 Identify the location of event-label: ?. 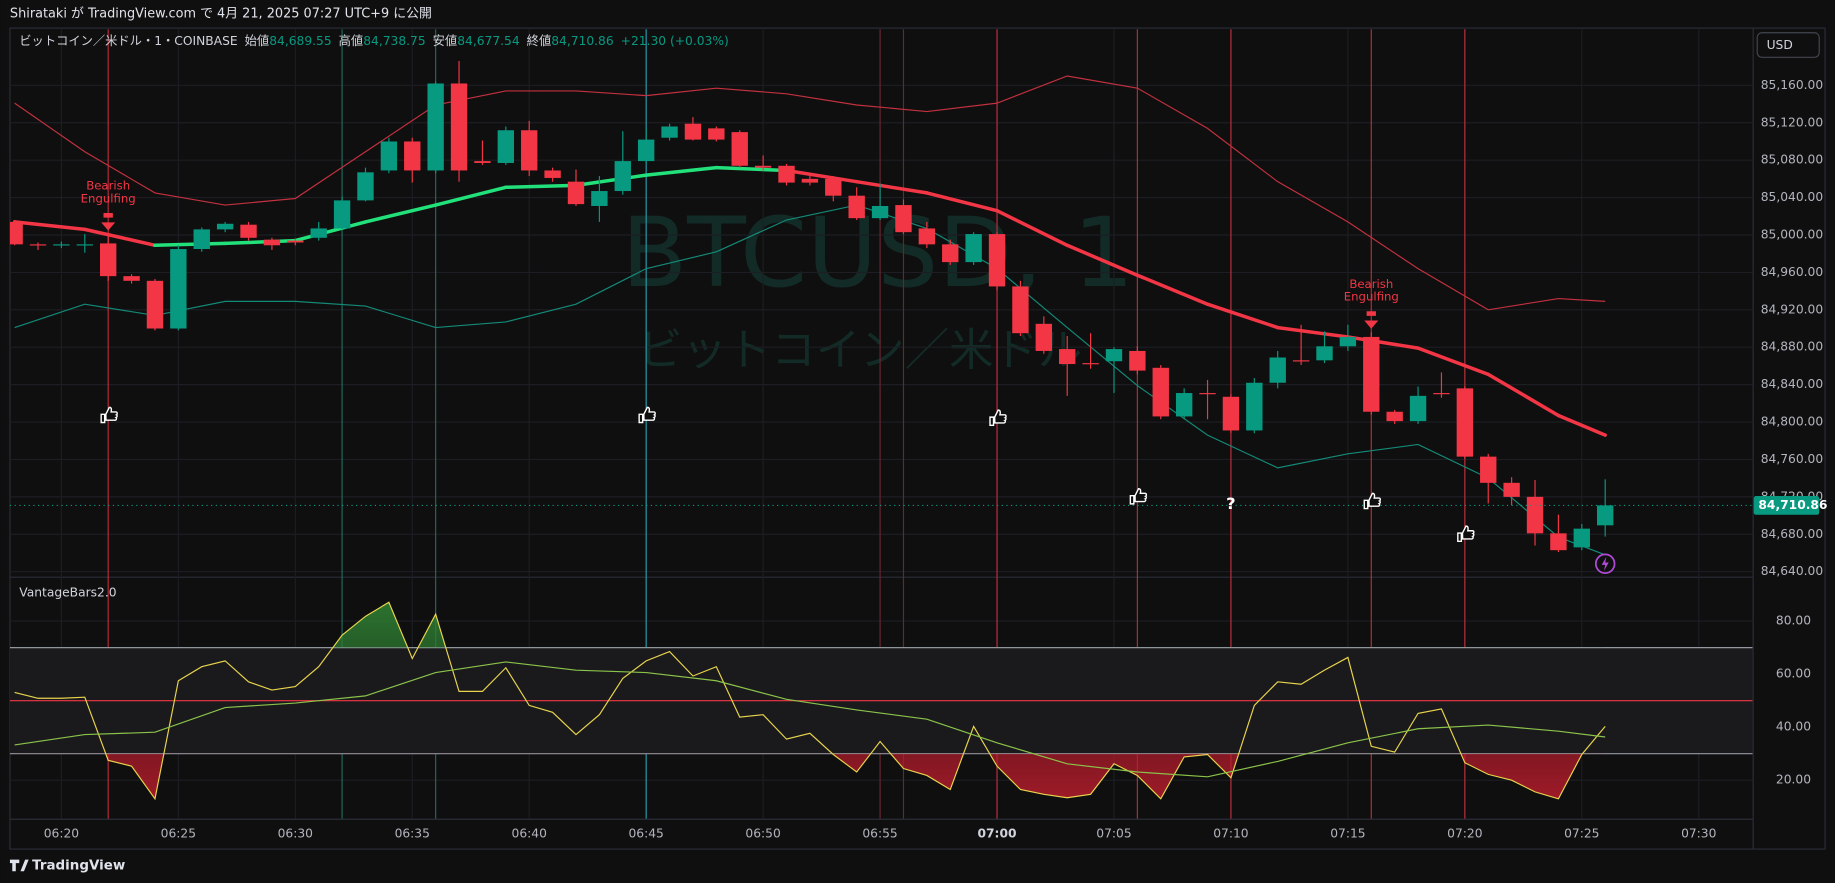
(1231, 503).